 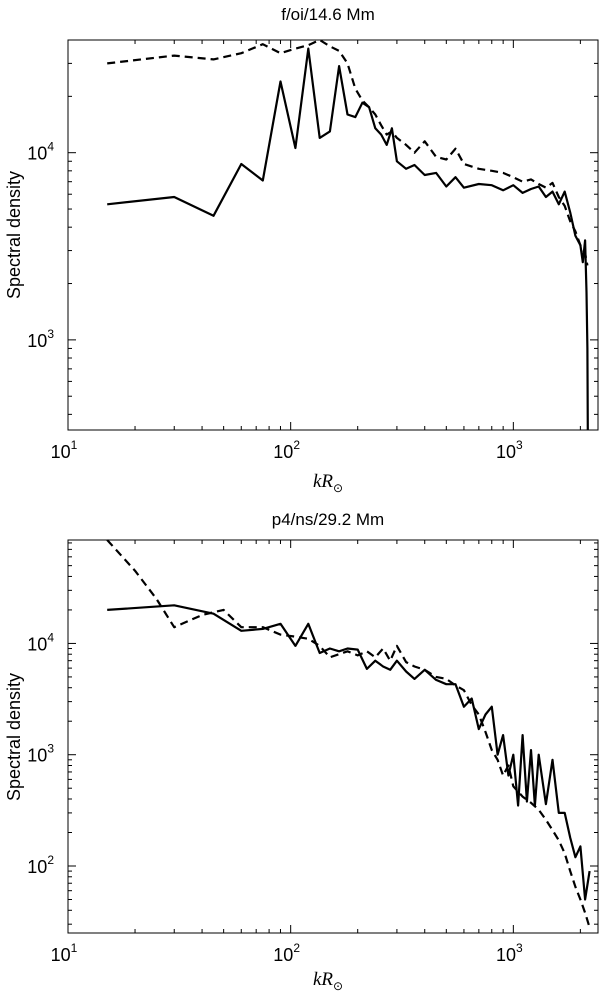 I want to click on chart-bottom-title: p4/ns/29.2 Mm, so click(x=328, y=519).